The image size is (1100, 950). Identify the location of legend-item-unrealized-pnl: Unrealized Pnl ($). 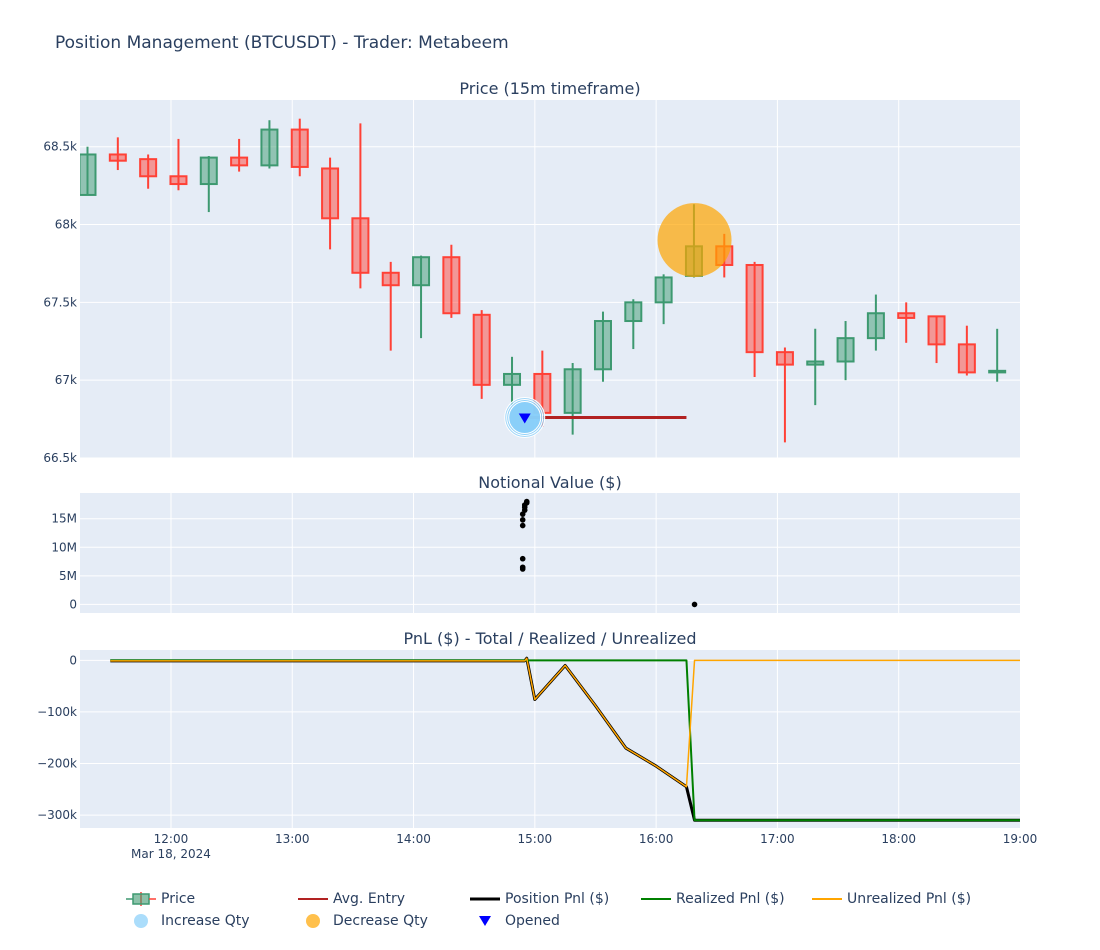
(901, 899).